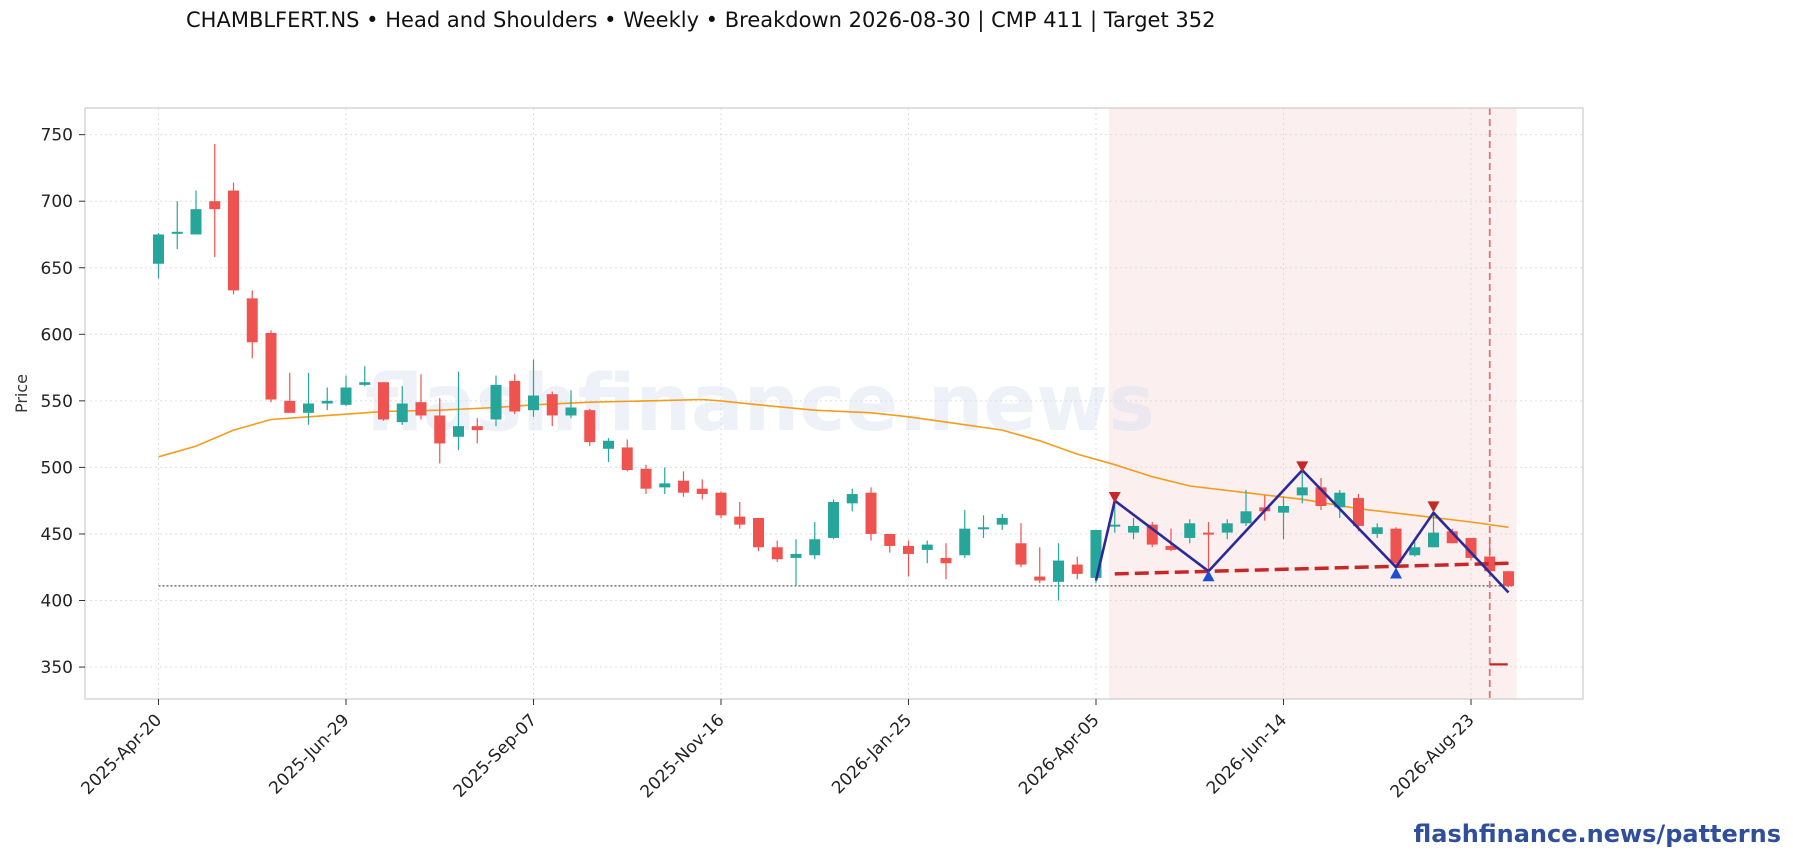 This screenshot has height=860, width=1793. Describe the element at coordinates (1247, 754) in the screenshot. I see `x-tick-label: 2026-Jun-14` at that location.